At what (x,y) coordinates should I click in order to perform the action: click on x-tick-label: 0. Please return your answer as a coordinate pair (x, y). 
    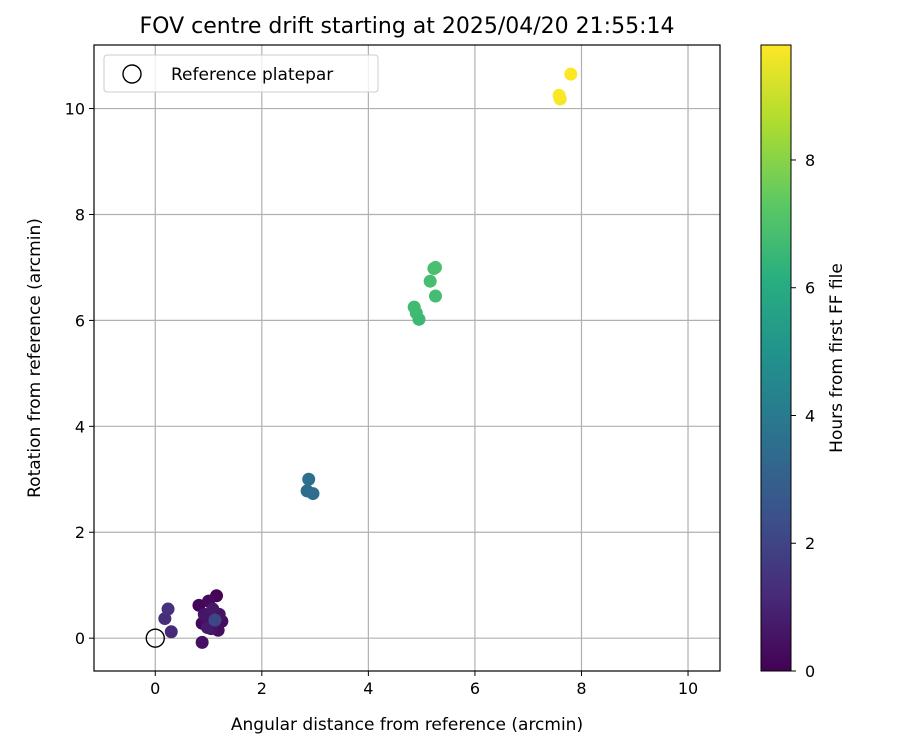
    Looking at the image, I should click on (155, 688).